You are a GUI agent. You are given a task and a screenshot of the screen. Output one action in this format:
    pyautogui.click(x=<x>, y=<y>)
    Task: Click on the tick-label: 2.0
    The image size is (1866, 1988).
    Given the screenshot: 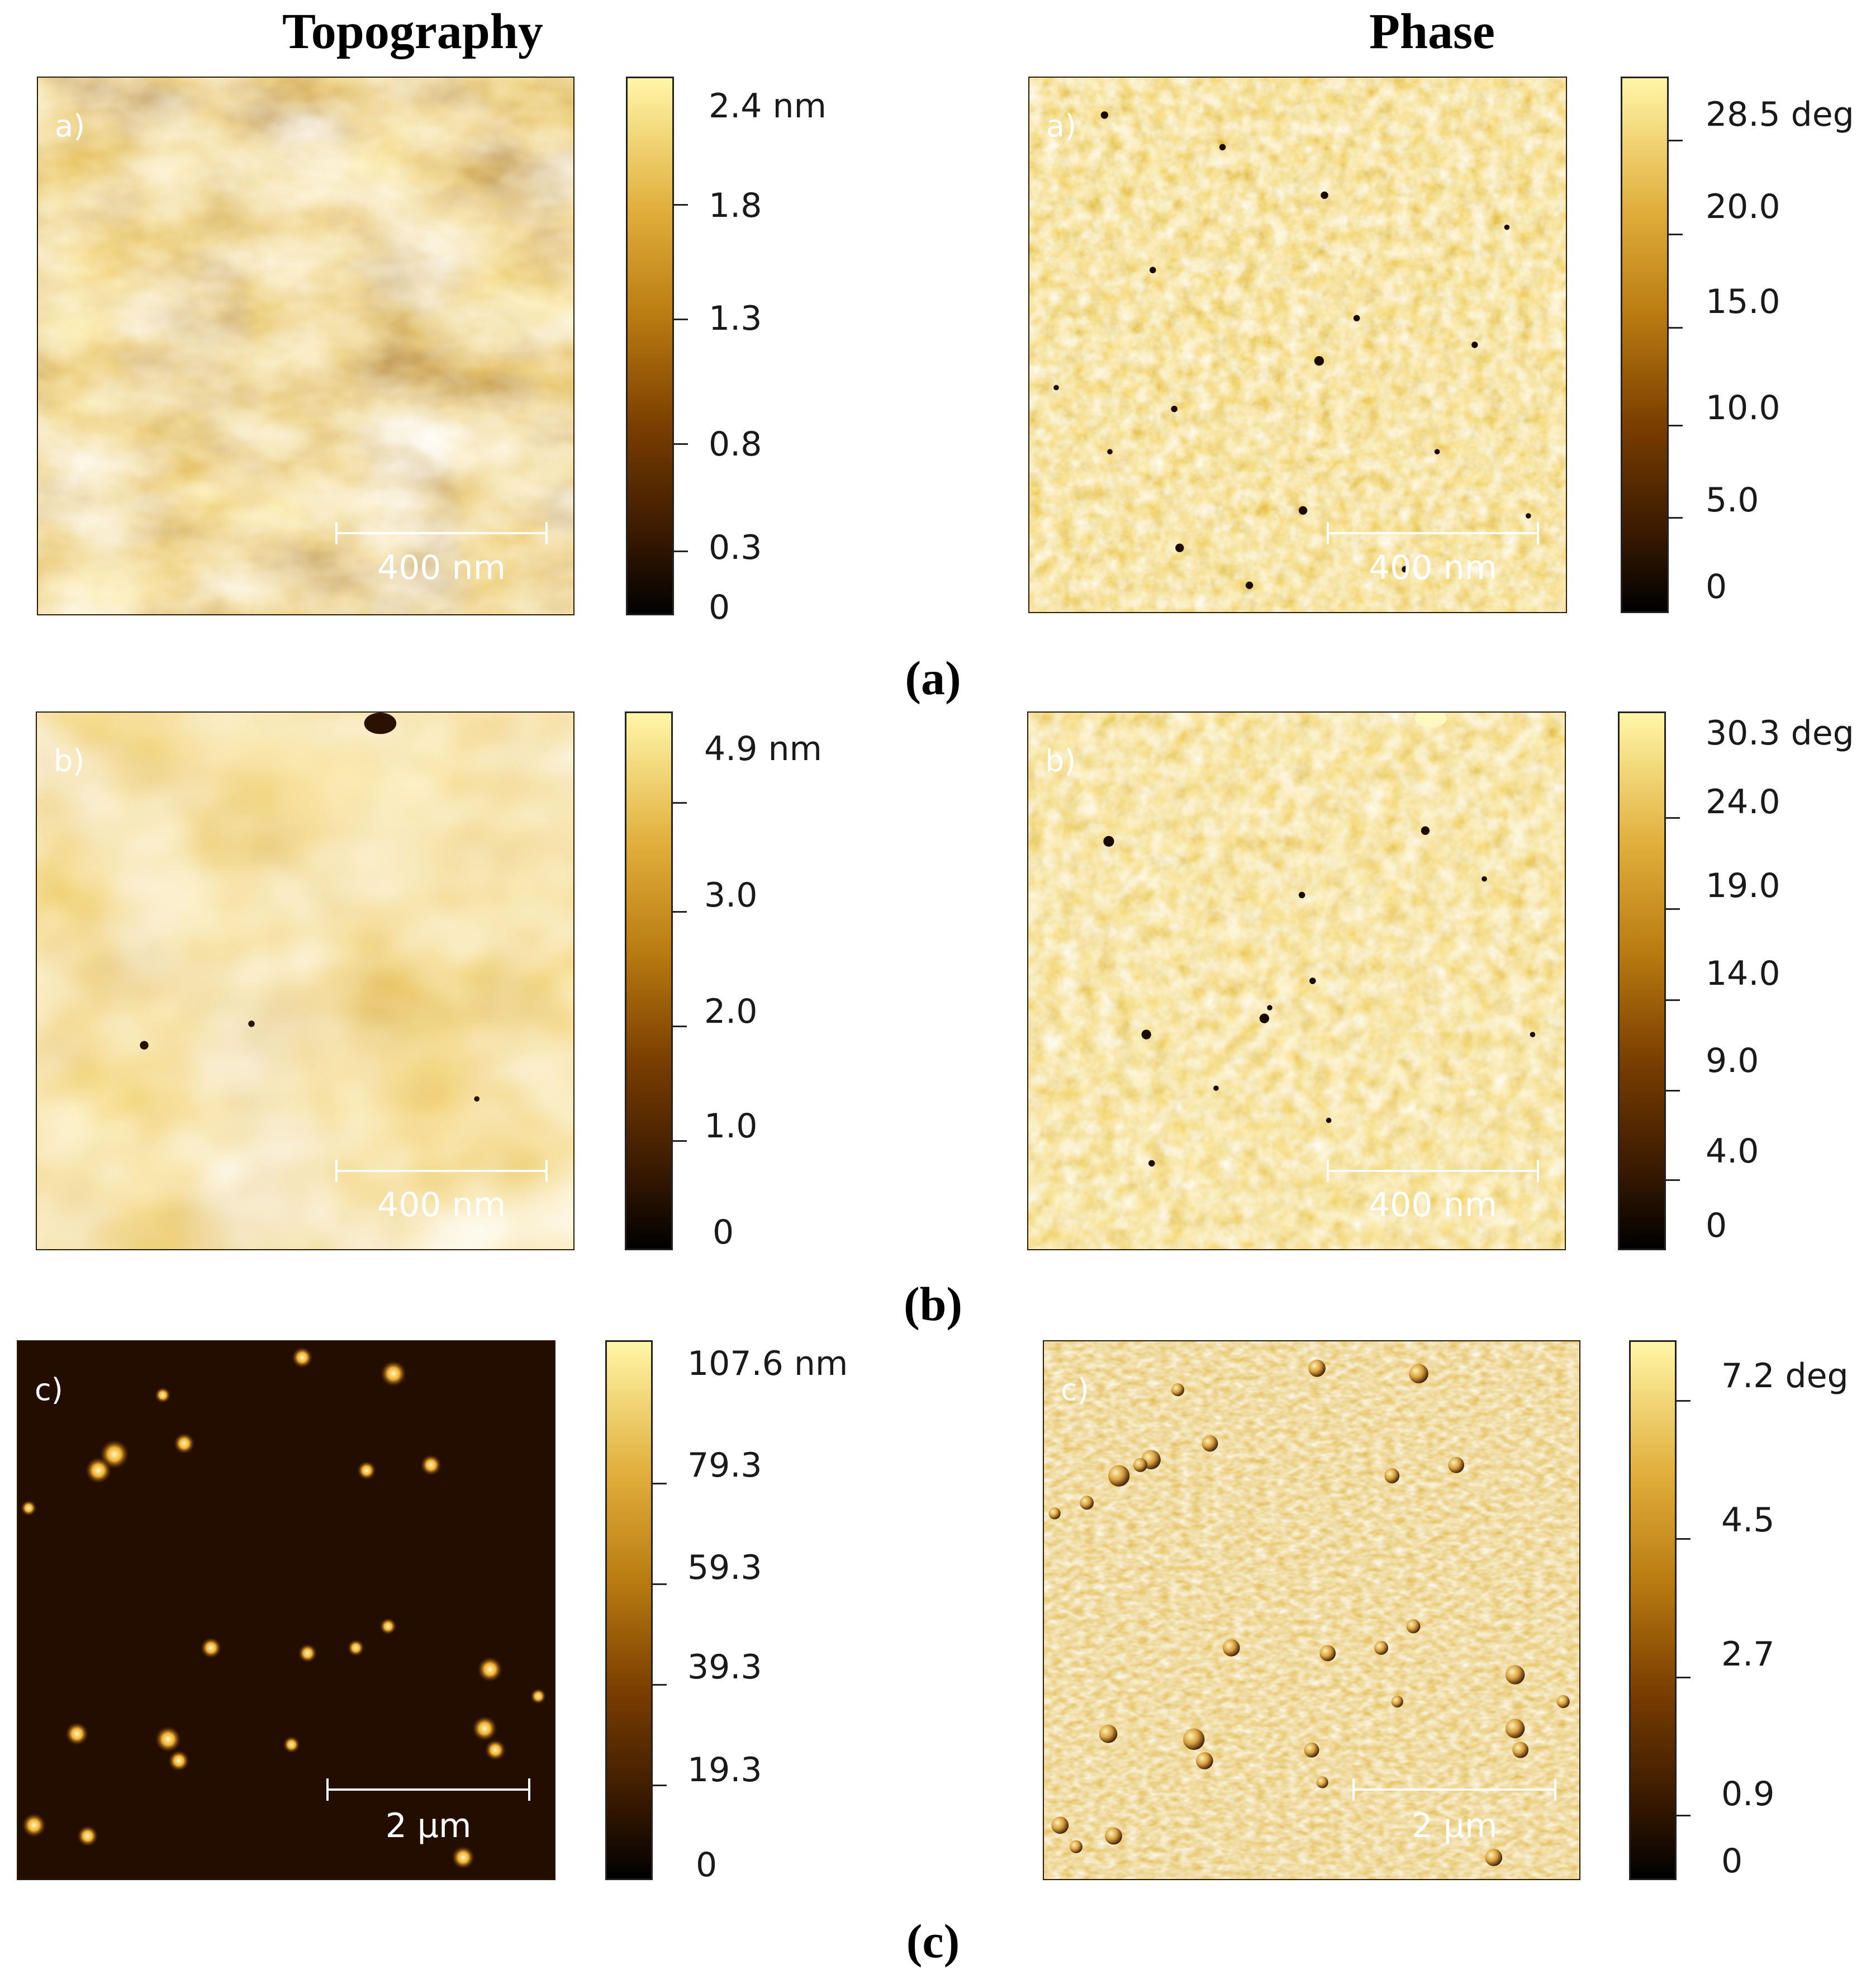 What is the action you would take?
    pyautogui.click(x=731, y=1012)
    